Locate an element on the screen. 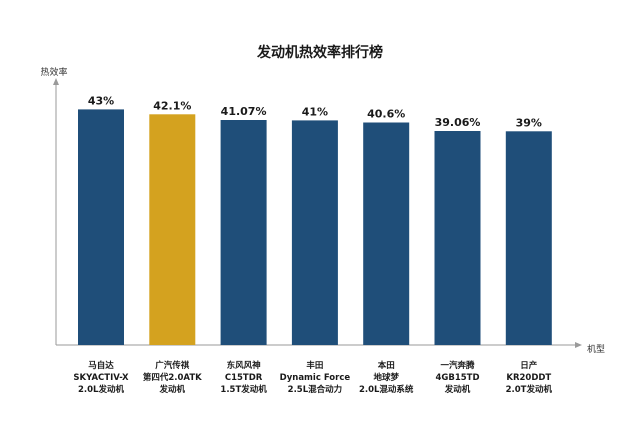 This screenshot has width=640, height=426. category-label: 1.5T发动机 is located at coordinates (243, 389).